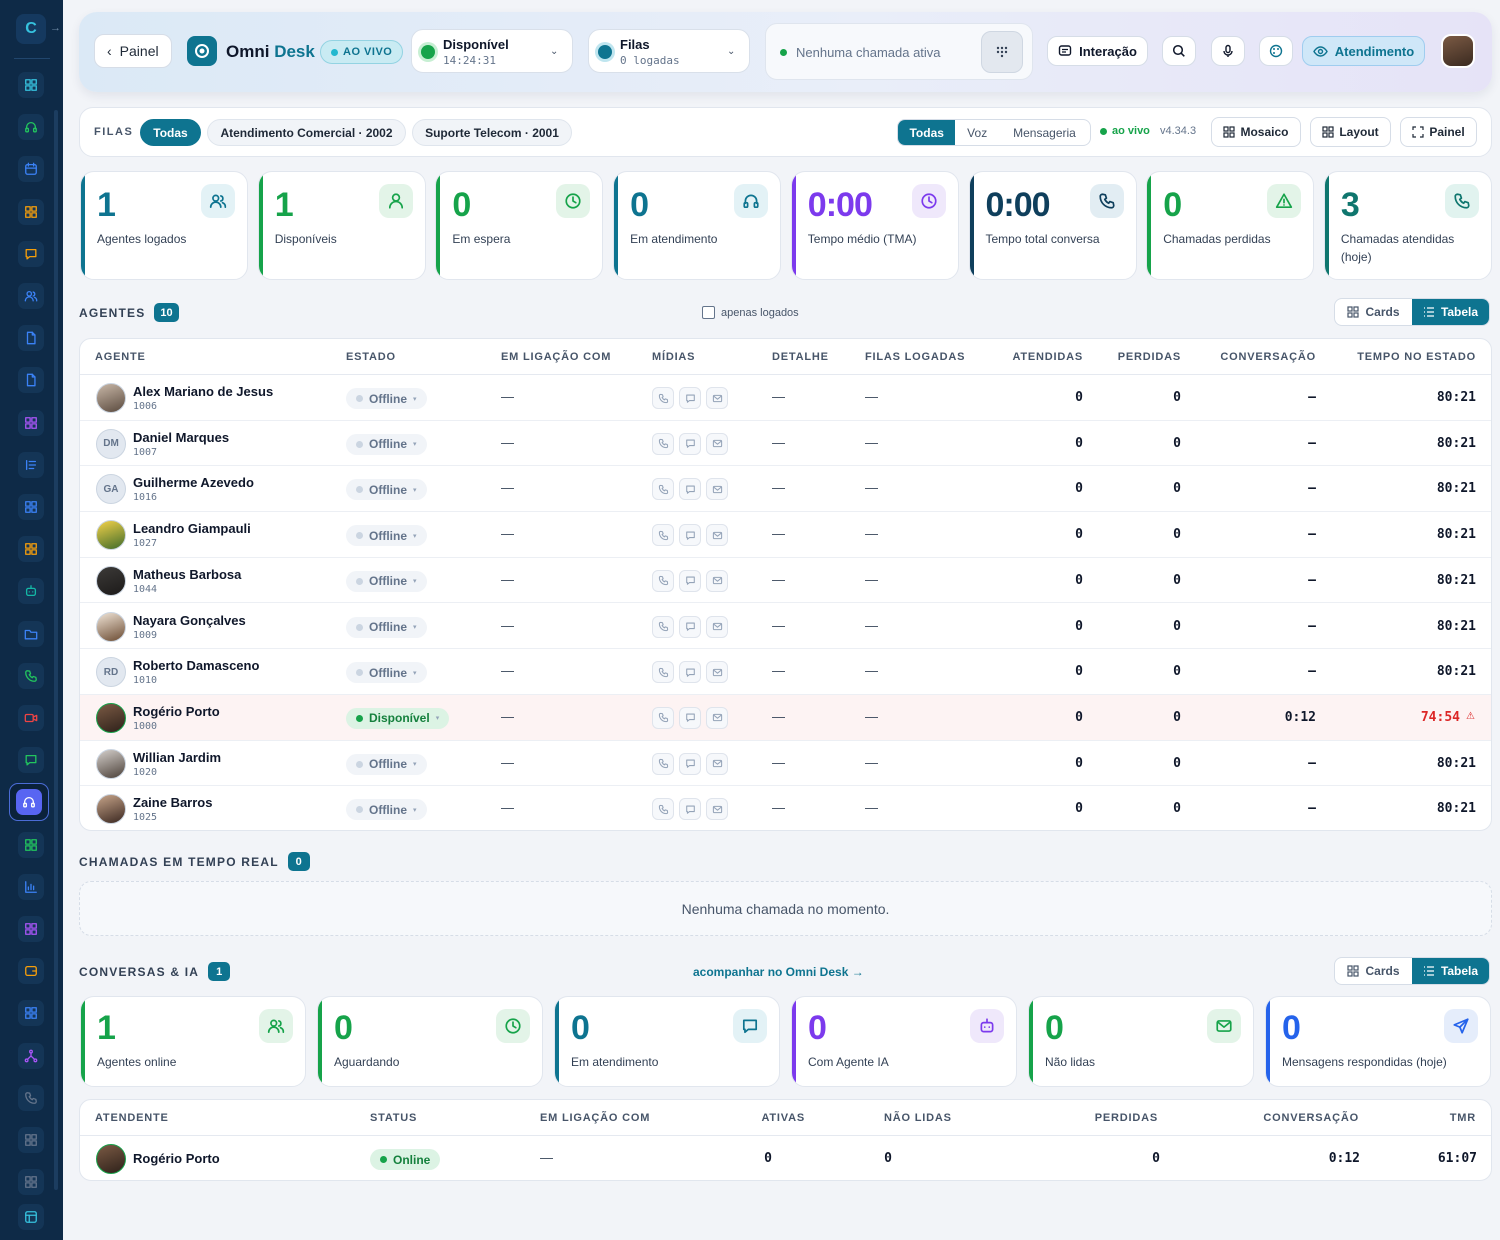 The height and width of the screenshot is (1240, 1500). What do you see at coordinates (750, 312) in the screenshot?
I see `only-logged-checkbox: apenas logados` at bounding box center [750, 312].